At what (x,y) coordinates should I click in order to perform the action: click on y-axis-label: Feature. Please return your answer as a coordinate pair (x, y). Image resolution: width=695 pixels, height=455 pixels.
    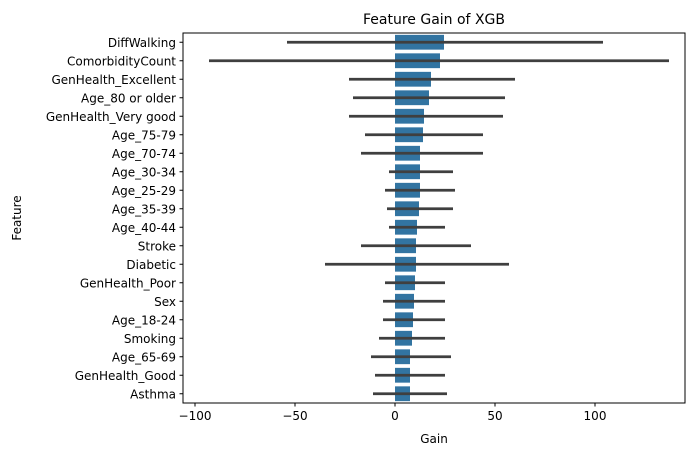
    Looking at the image, I should click on (17, 217).